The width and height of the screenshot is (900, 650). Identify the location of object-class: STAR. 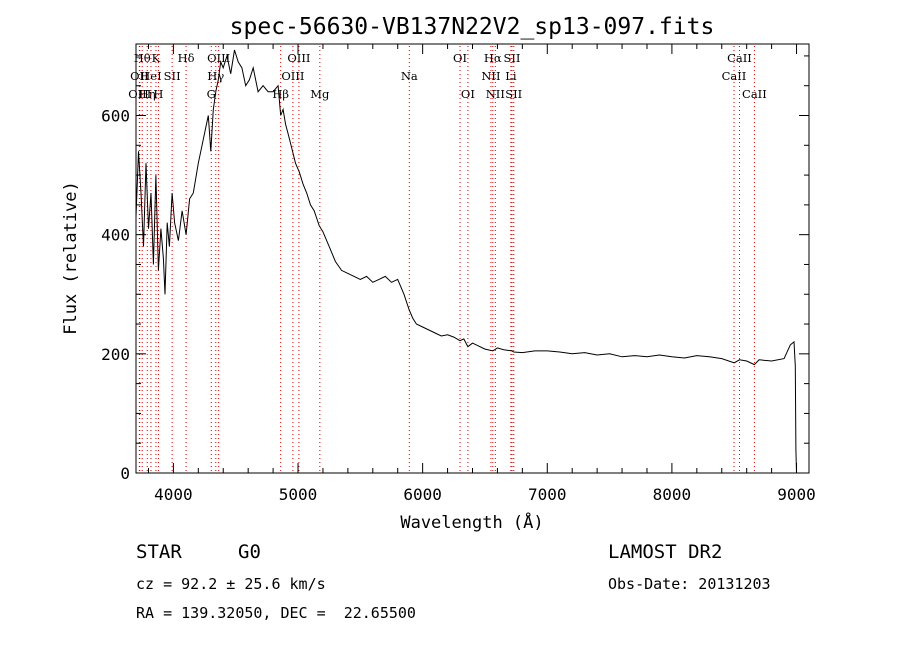
(159, 552).